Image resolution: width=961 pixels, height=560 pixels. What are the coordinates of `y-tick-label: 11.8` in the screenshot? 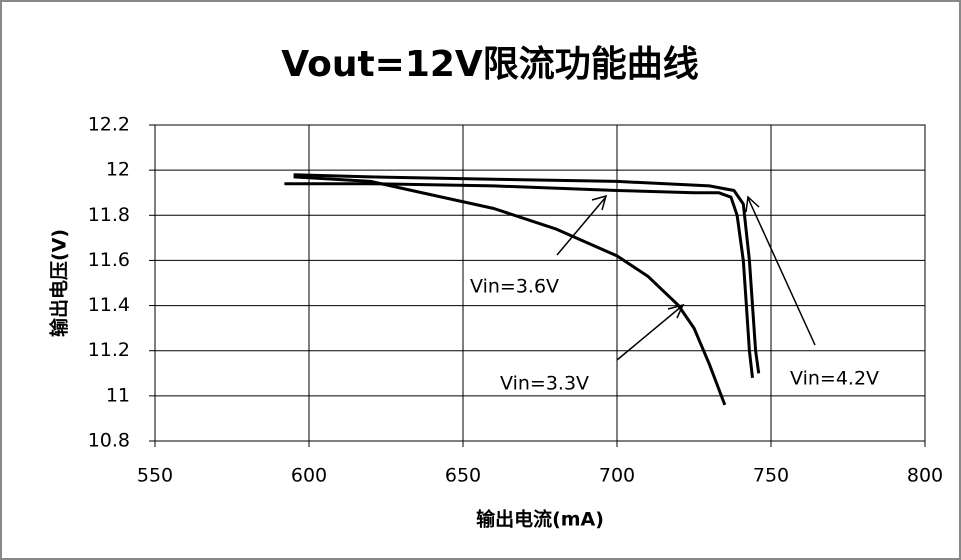 It's located at (109, 215).